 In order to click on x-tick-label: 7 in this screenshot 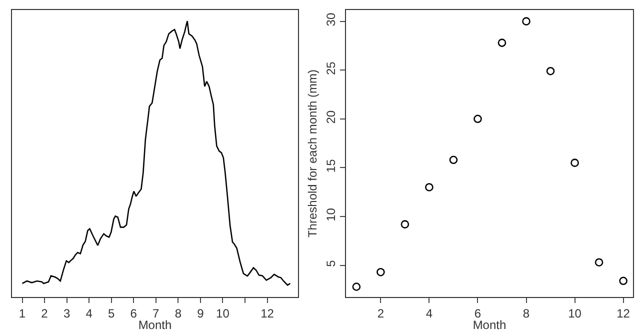, I will do `click(156, 313)`.